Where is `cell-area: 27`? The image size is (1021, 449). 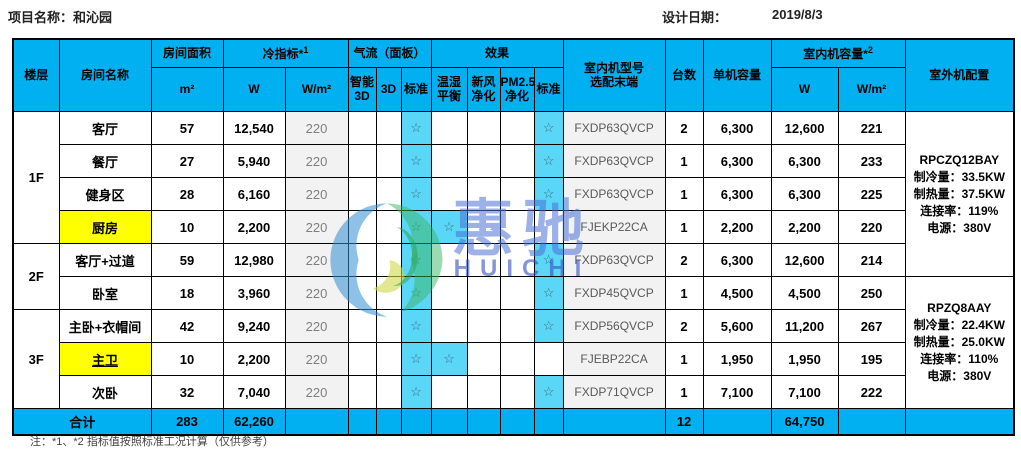
cell-area: 27 is located at coordinates (187, 161).